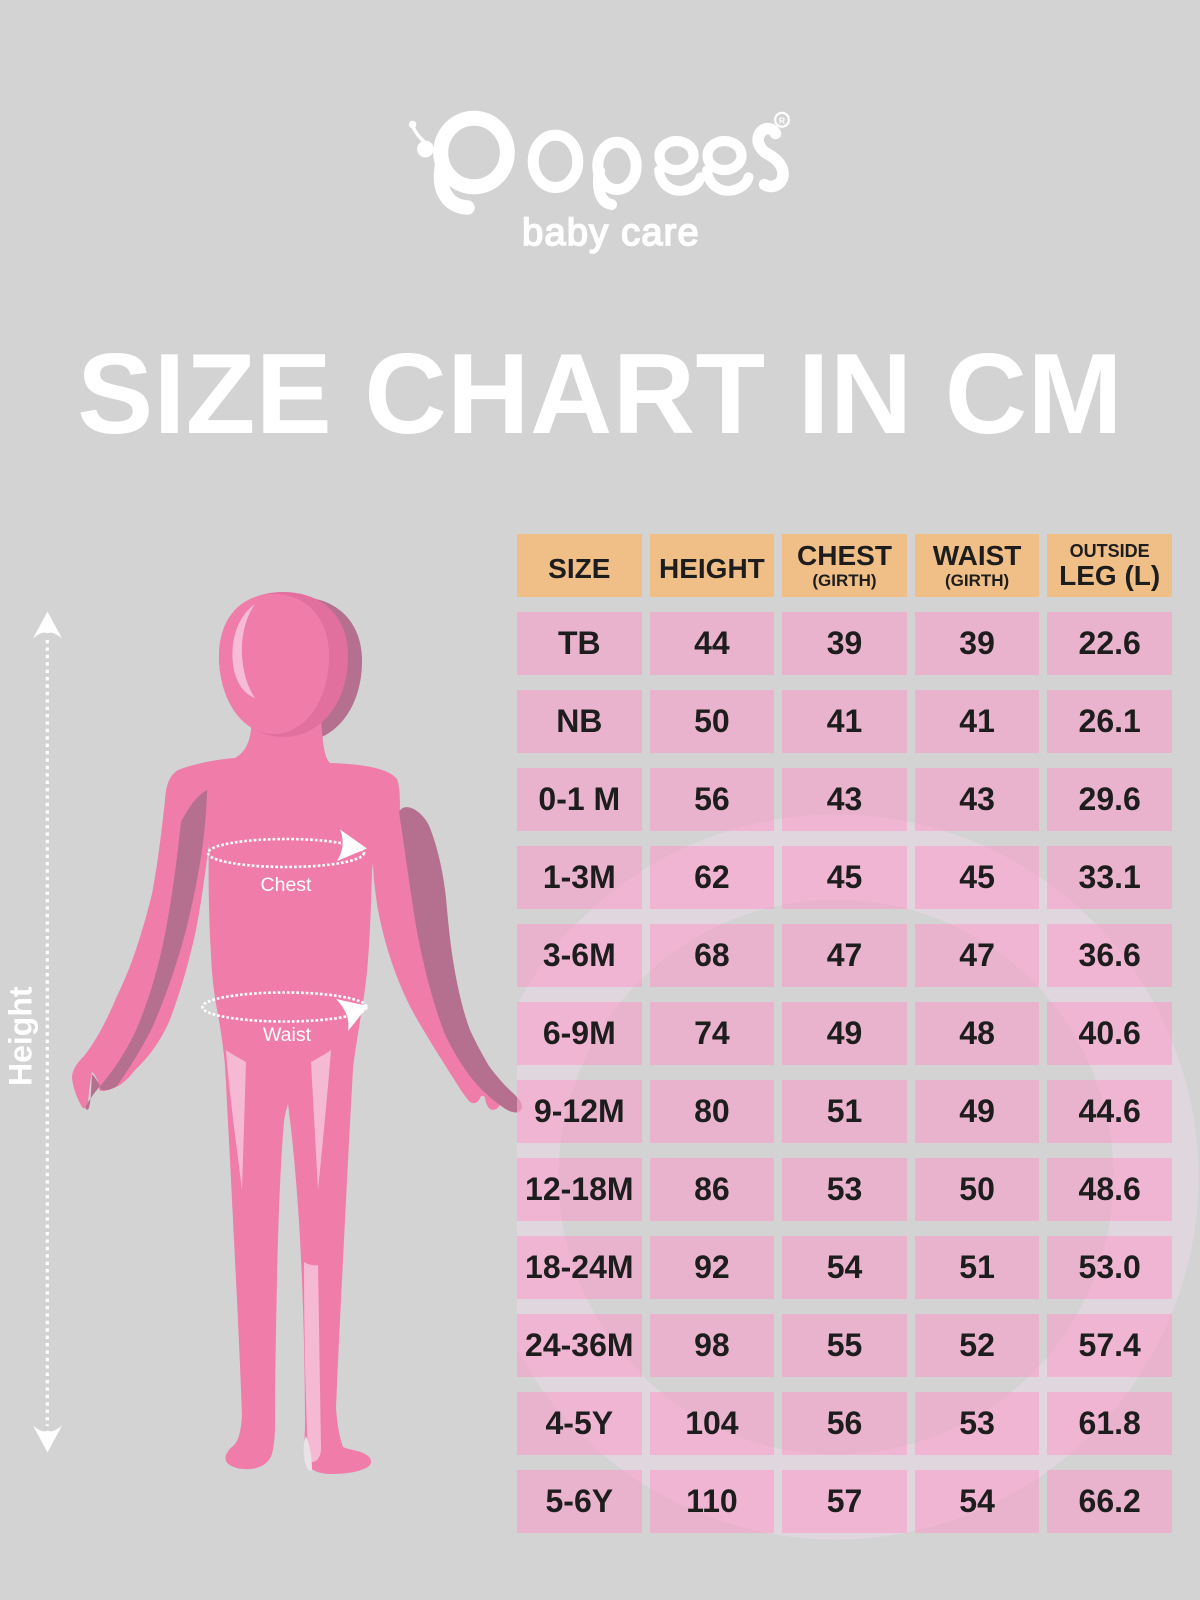  I want to click on svg-text: Chest, so click(287, 885).